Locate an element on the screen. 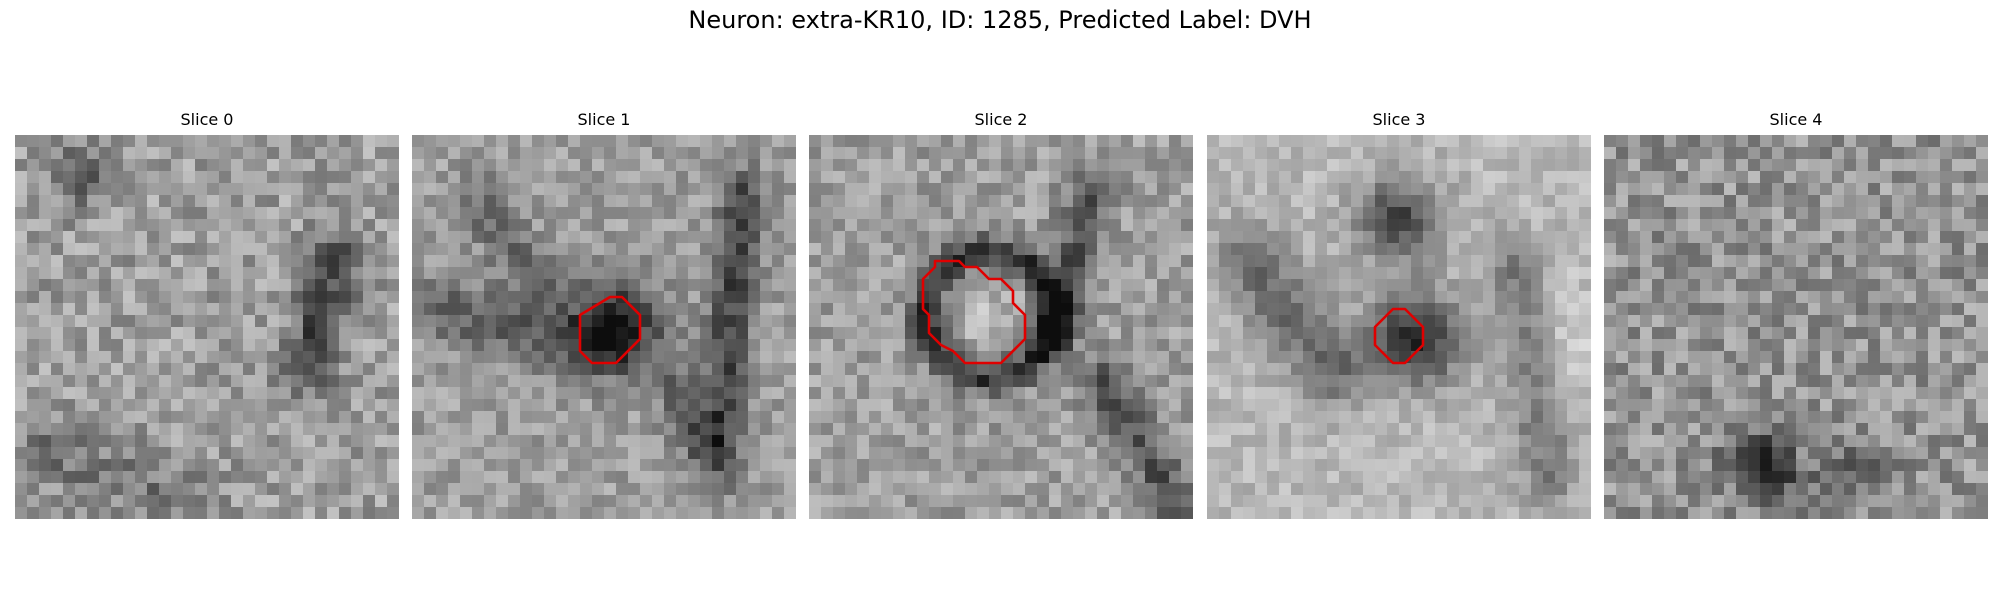 The width and height of the screenshot is (2000, 600). slice-title-2: Slice 2 is located at coordinates (1001, 119).